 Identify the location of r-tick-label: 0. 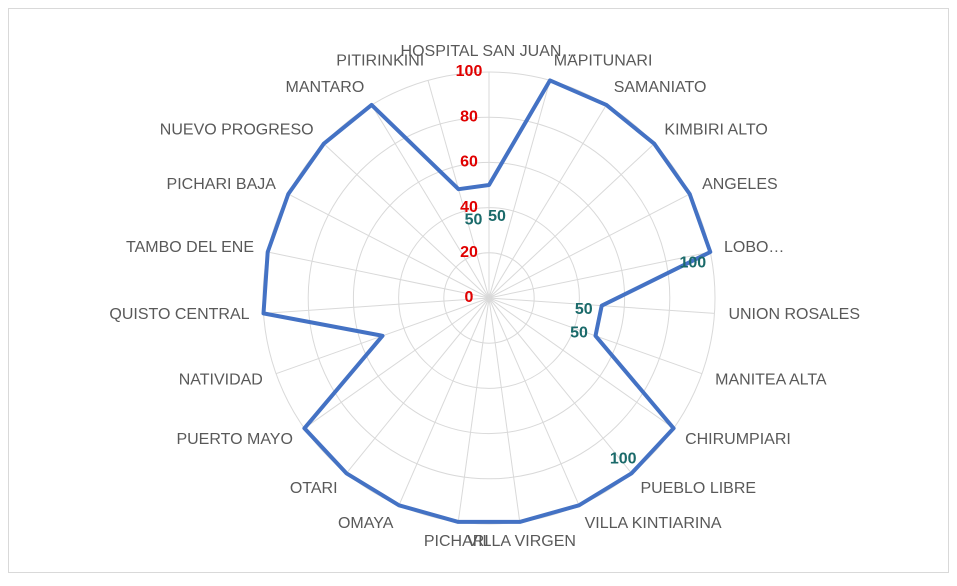
(469, 297).